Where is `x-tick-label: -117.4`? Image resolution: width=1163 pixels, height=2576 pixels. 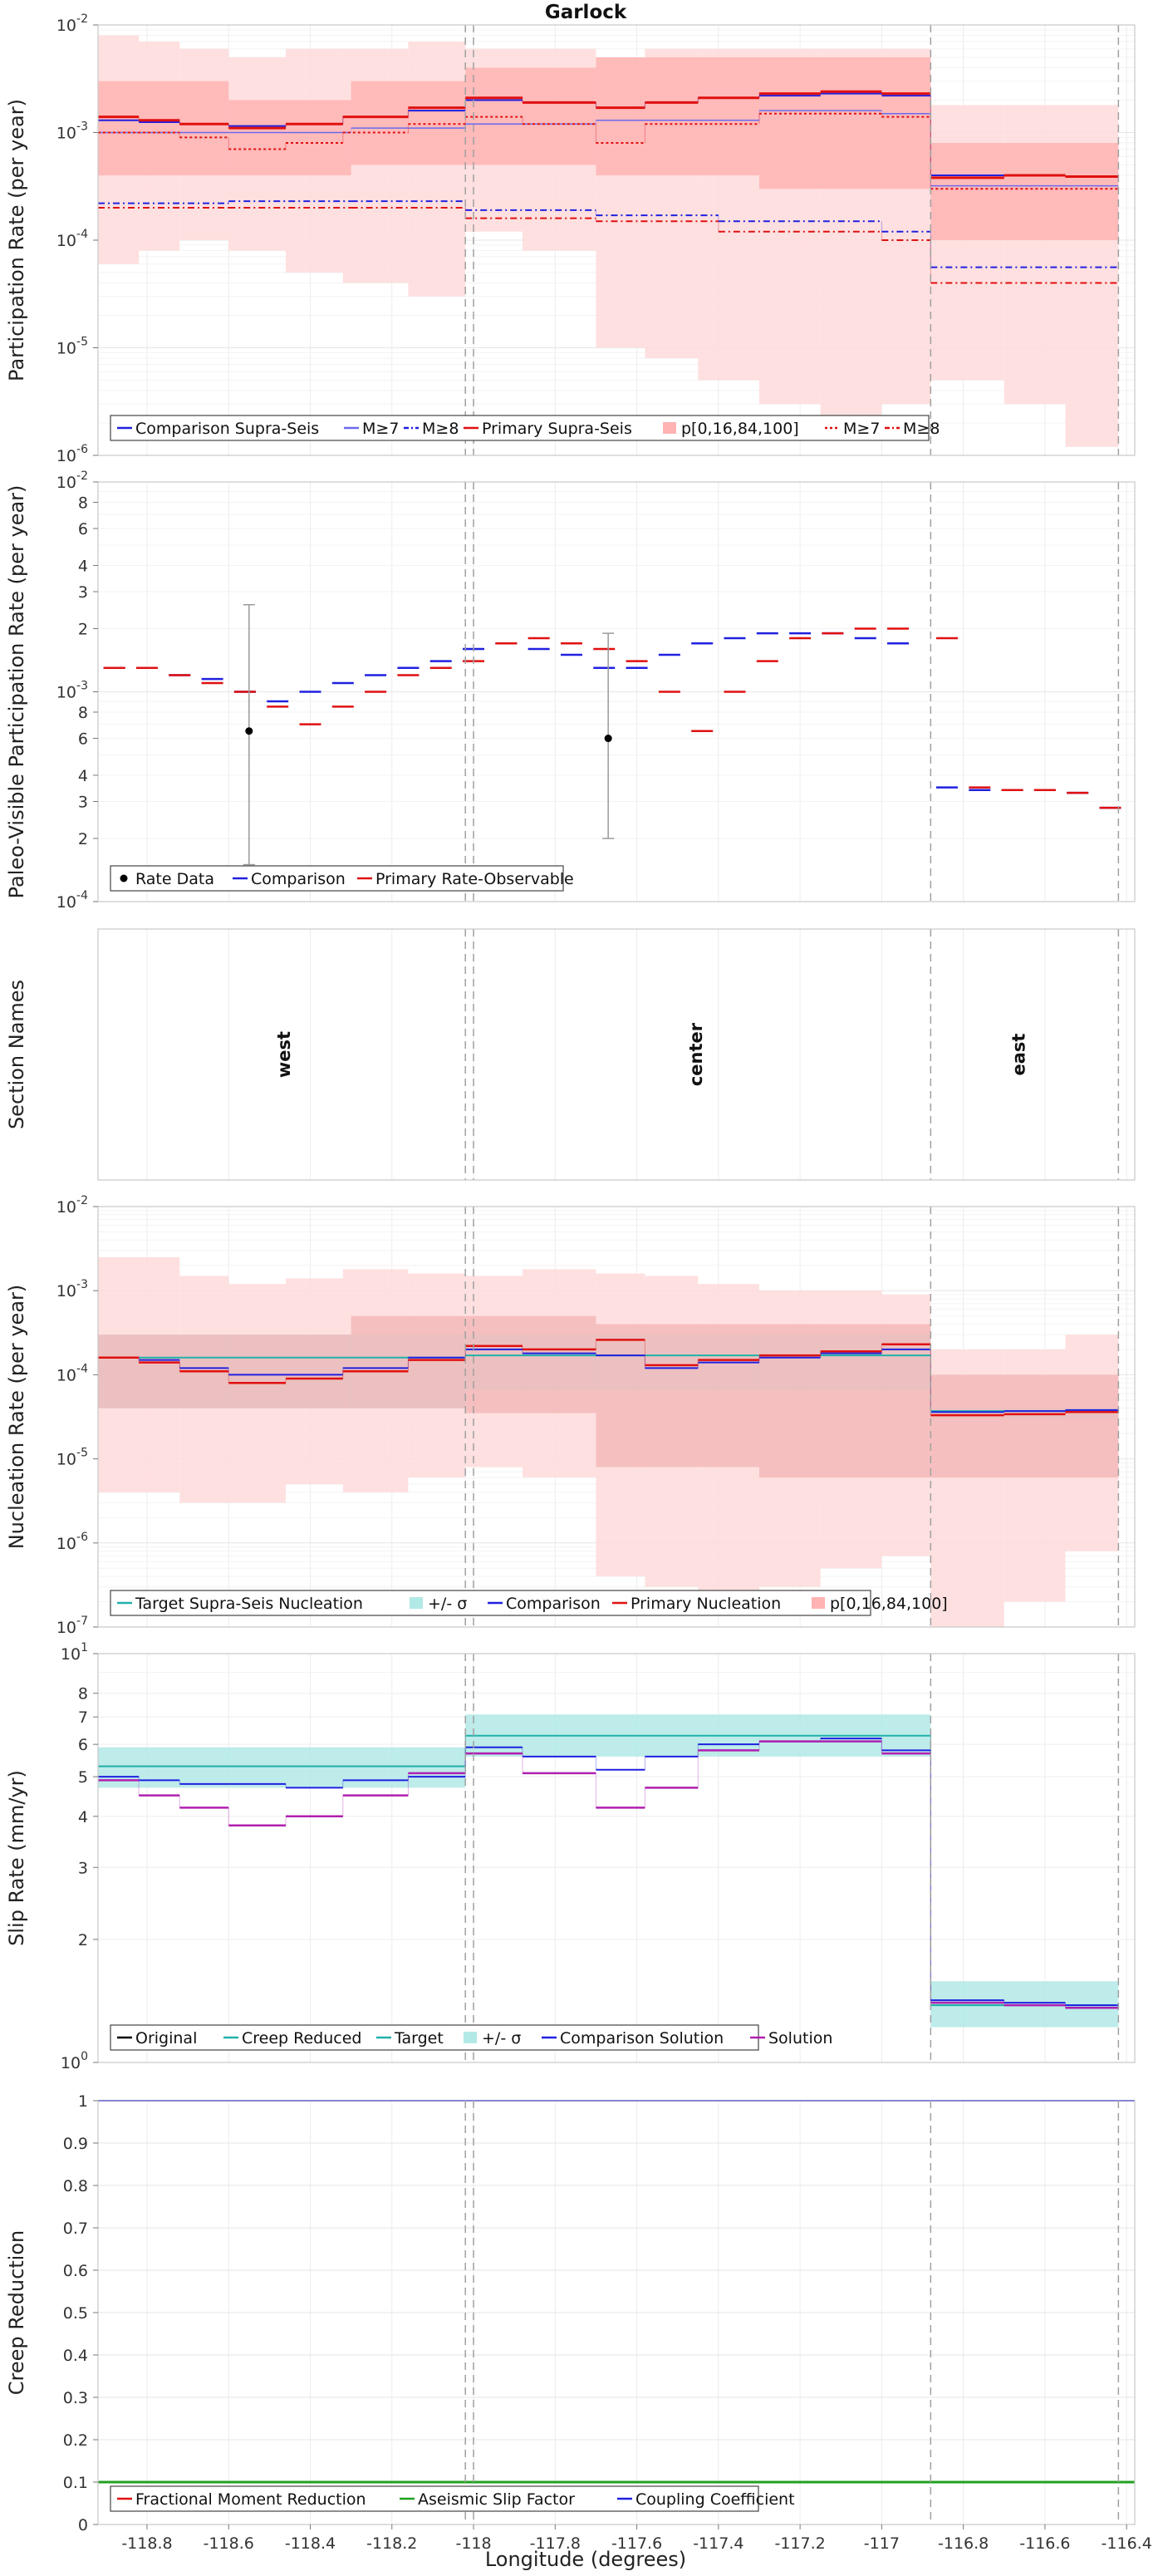
x-tick-label: -117.4 is located at coordinates (718, 2543).